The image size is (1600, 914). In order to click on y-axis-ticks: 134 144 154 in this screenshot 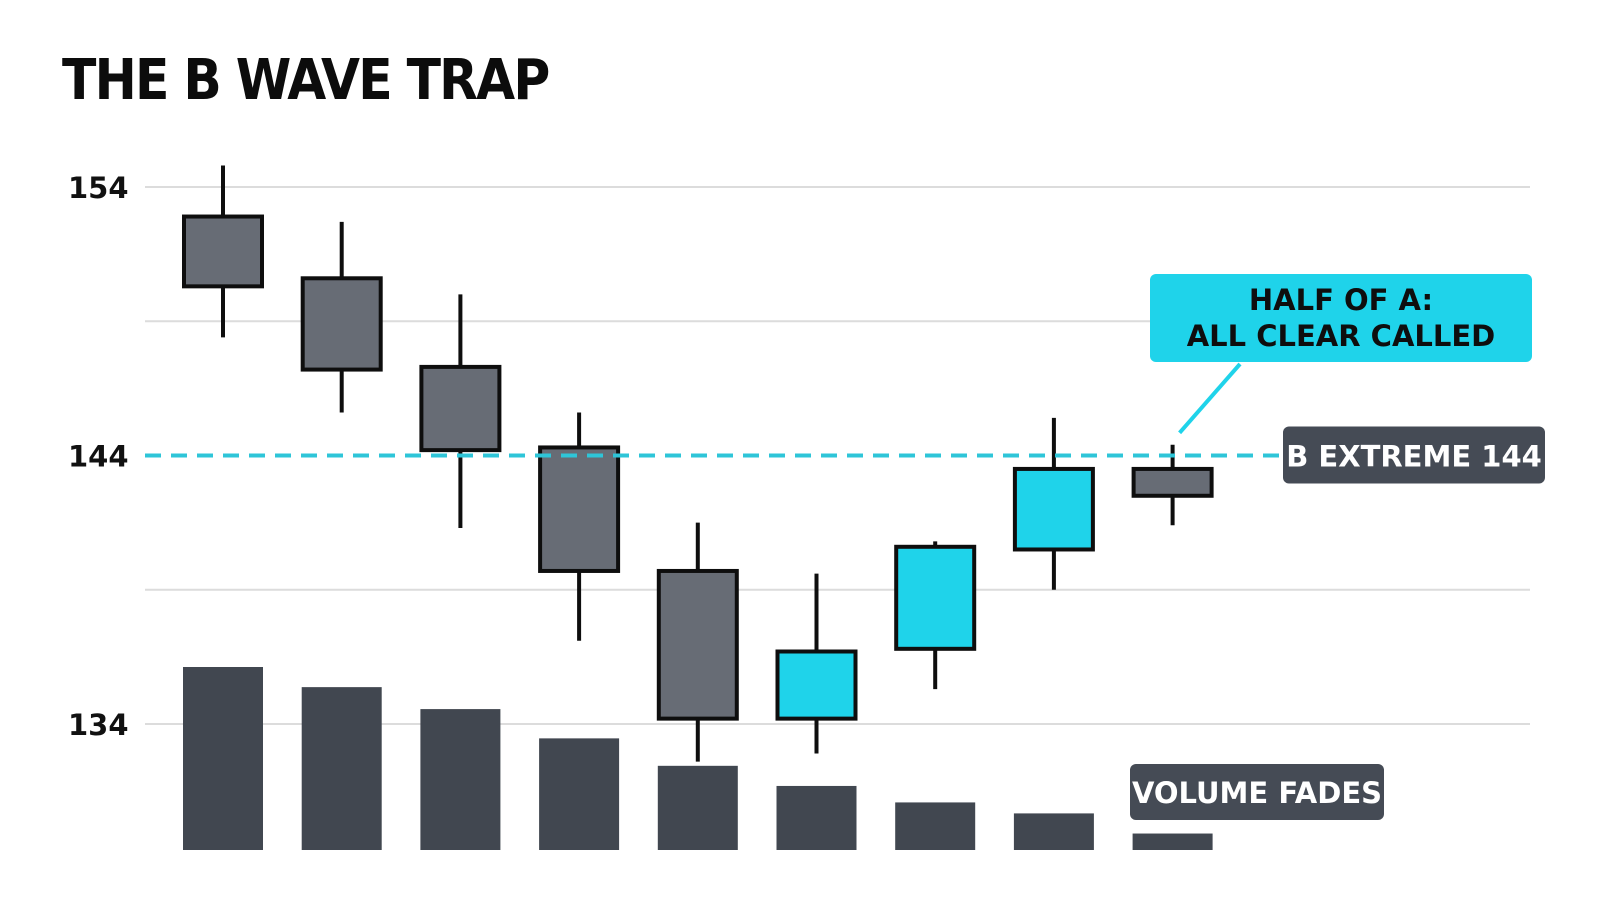, I will do `click(98, 456)`.